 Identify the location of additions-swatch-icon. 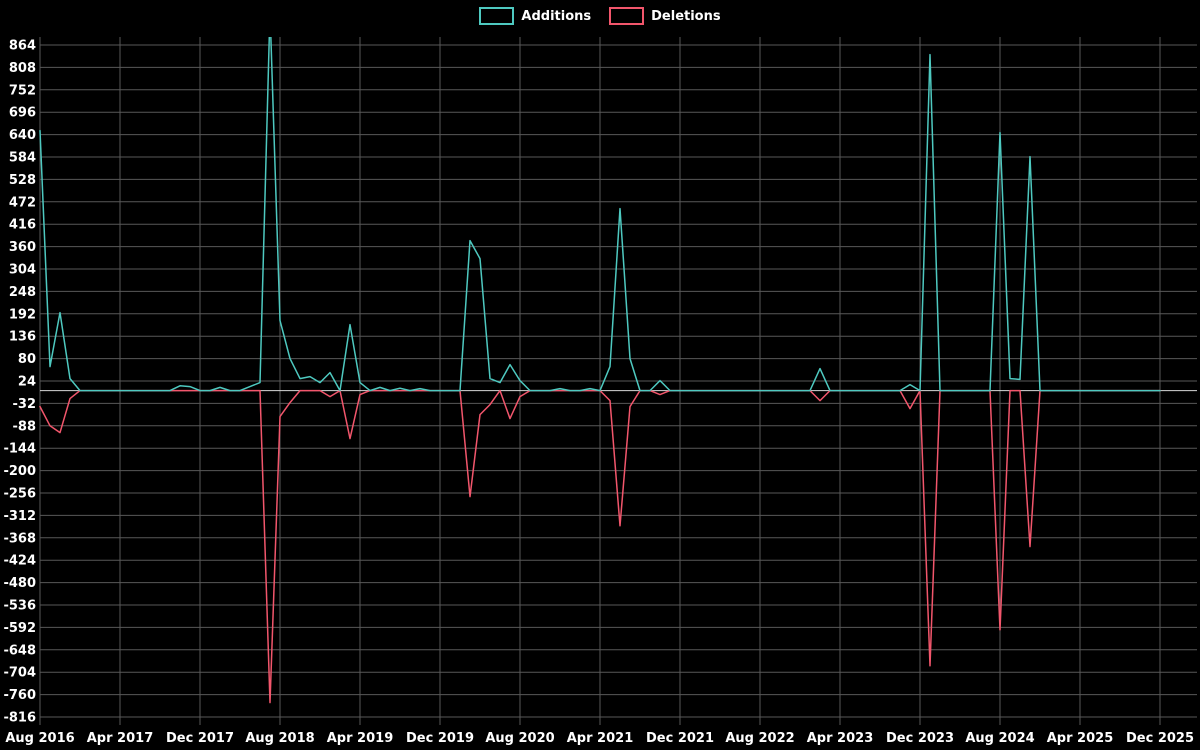
(497, 16).